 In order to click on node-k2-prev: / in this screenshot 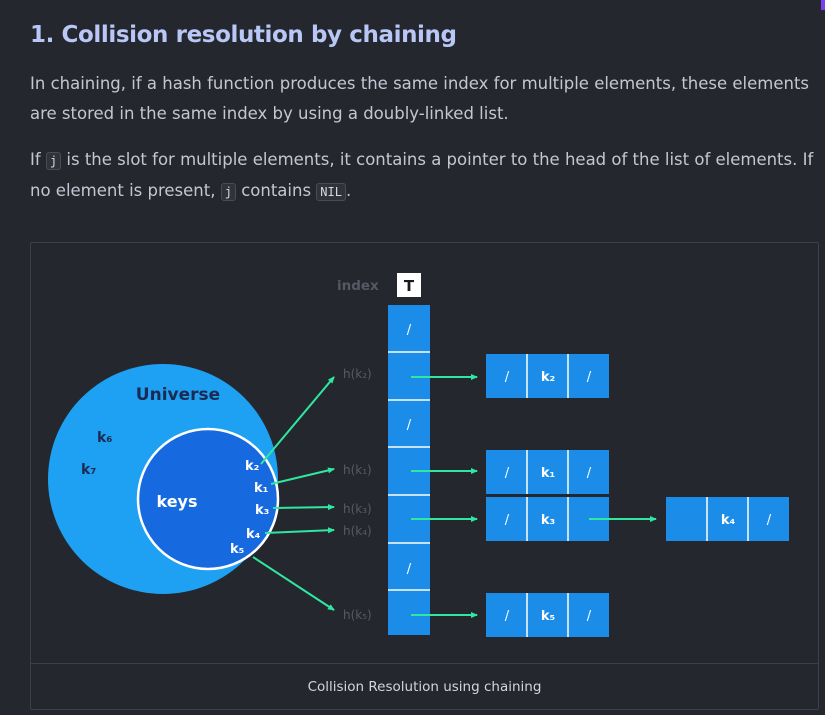, I will do `click(507, 377)`.